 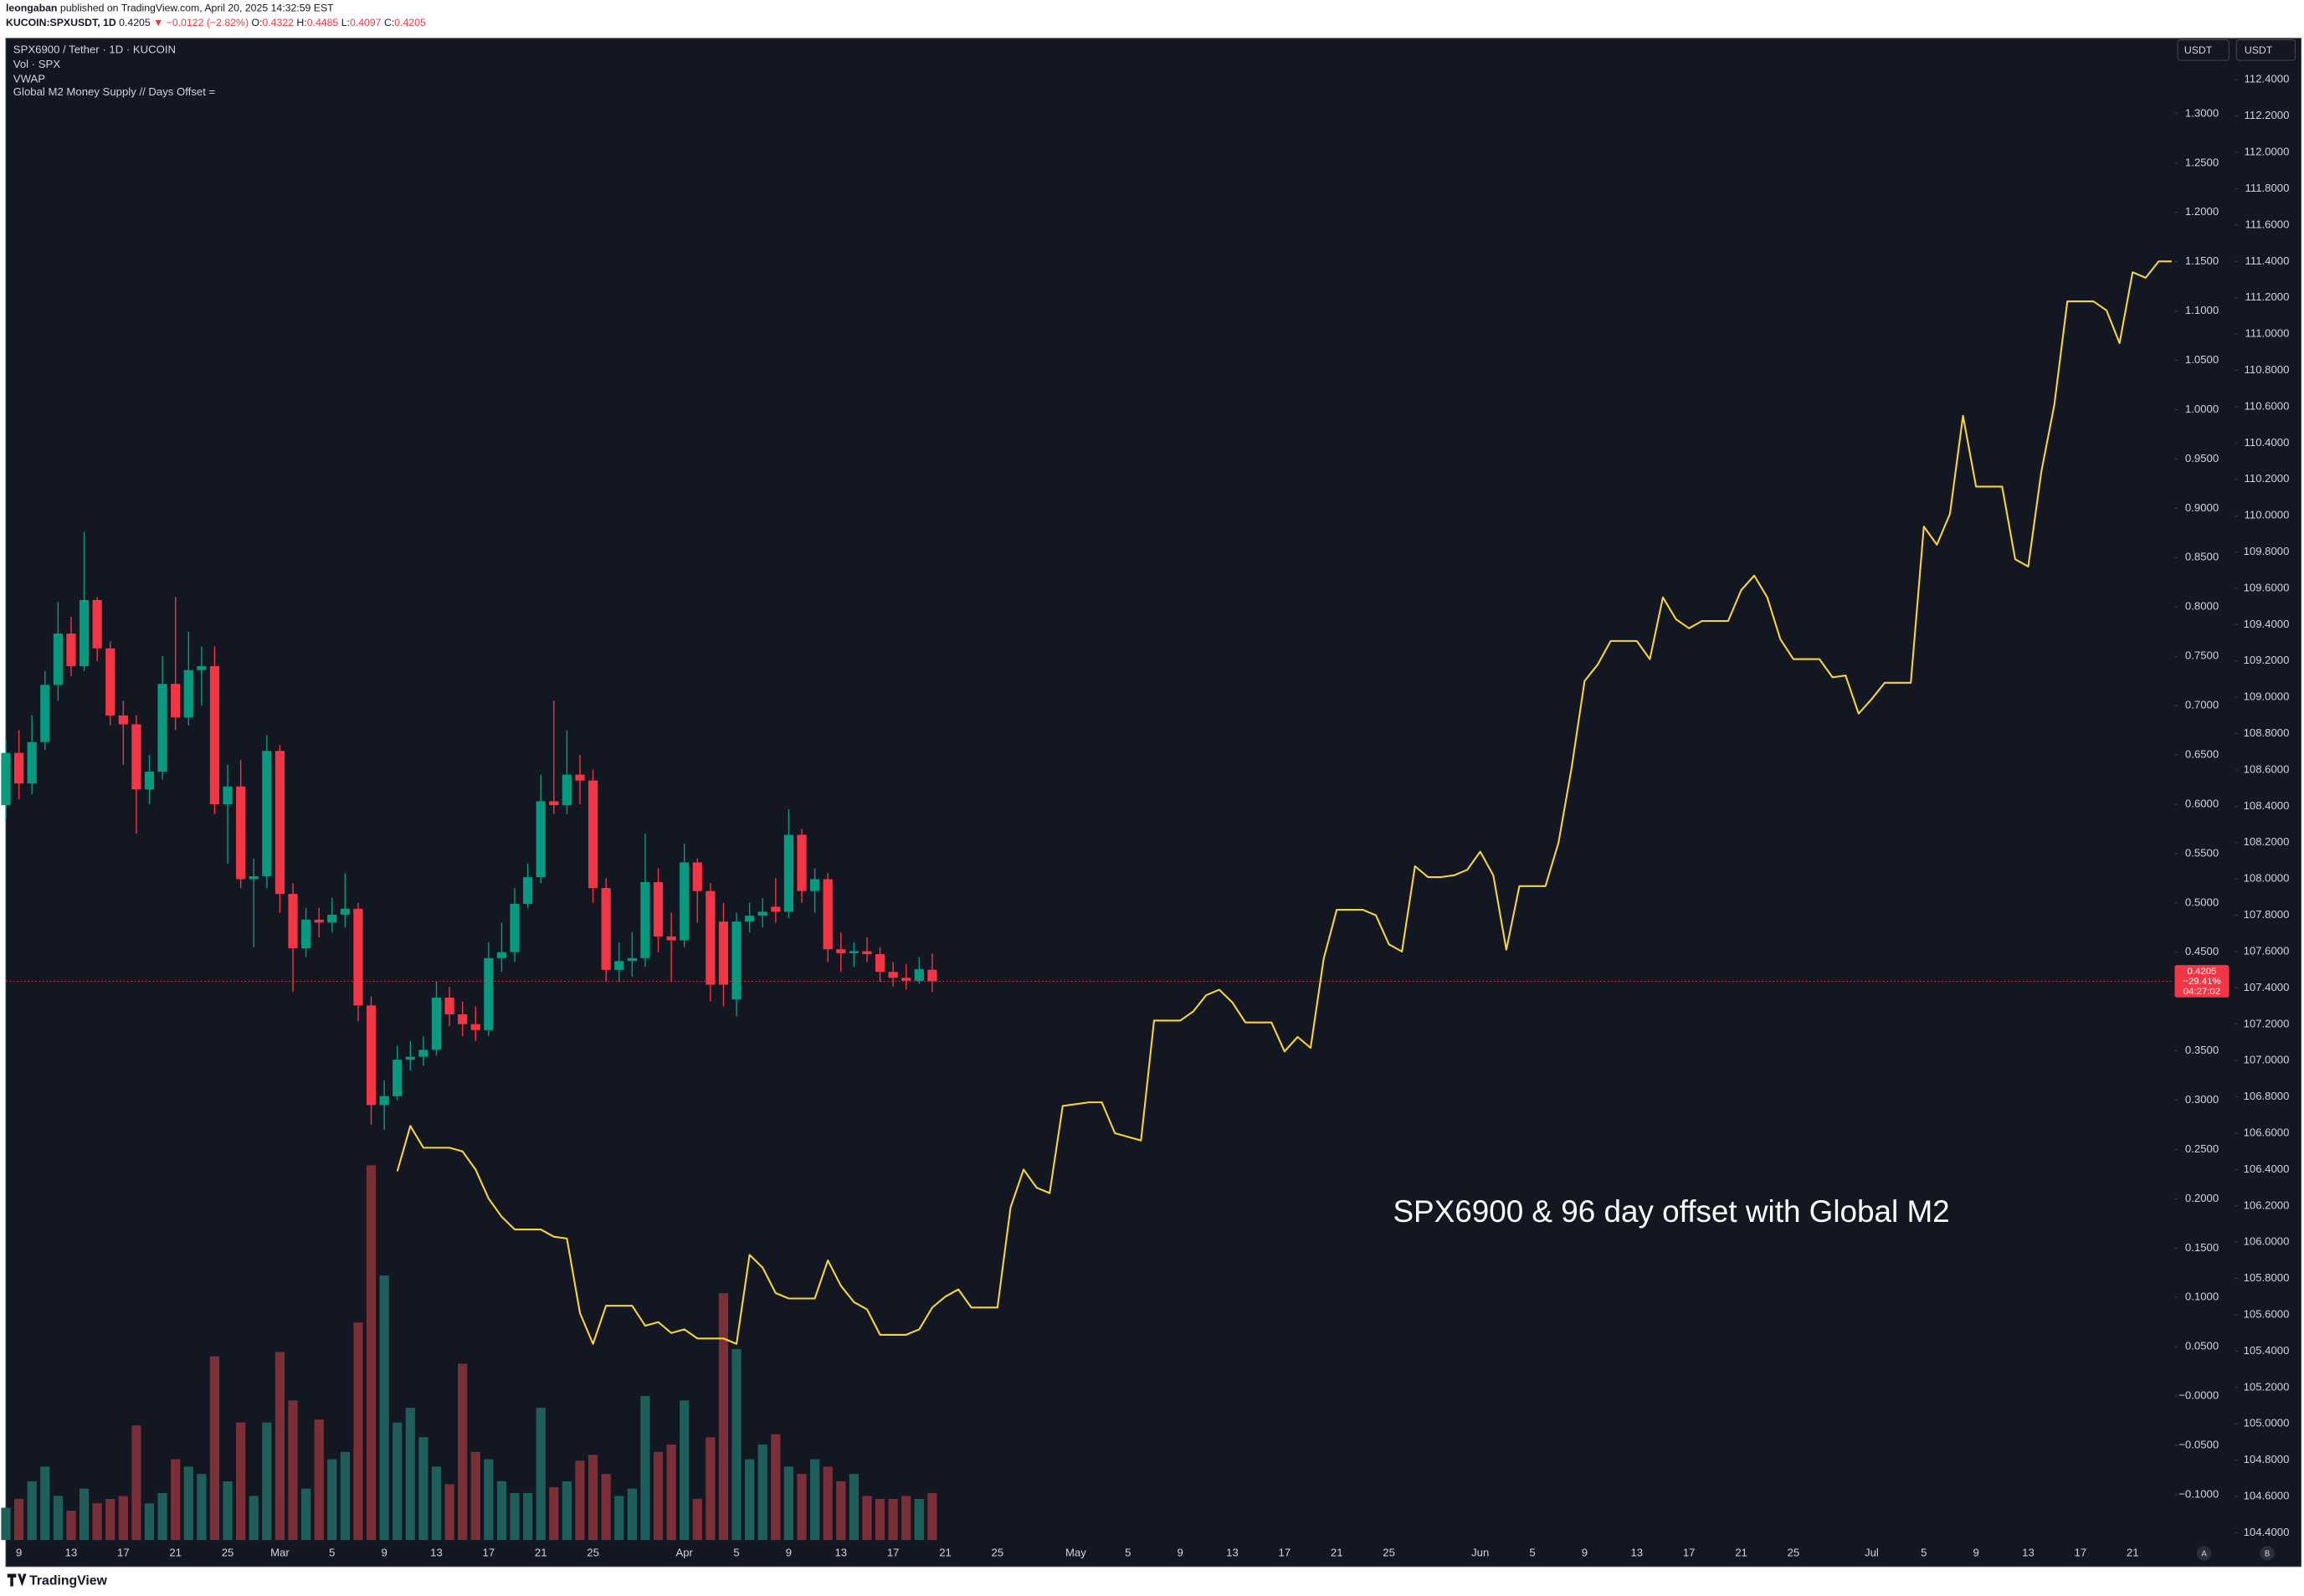 I want to click on y2-tick-label: 106.0000, so click(x=2267, y=1241).